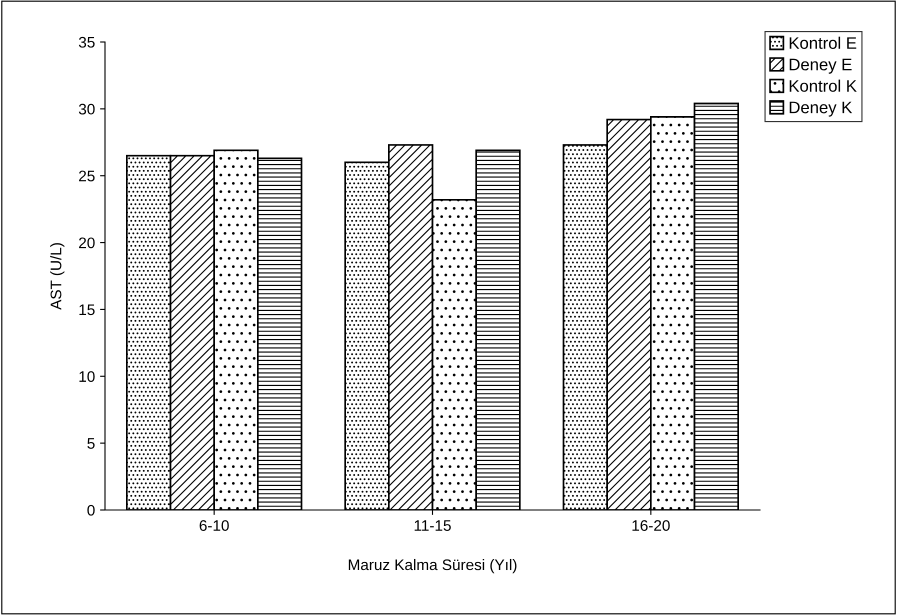 Image resolution: width=897 pixels, height=615 pixels. What do you see at coordinates (821, 66) in the screenshot?
I see `legend-label: Deney E` at bounding box center [821, 66].